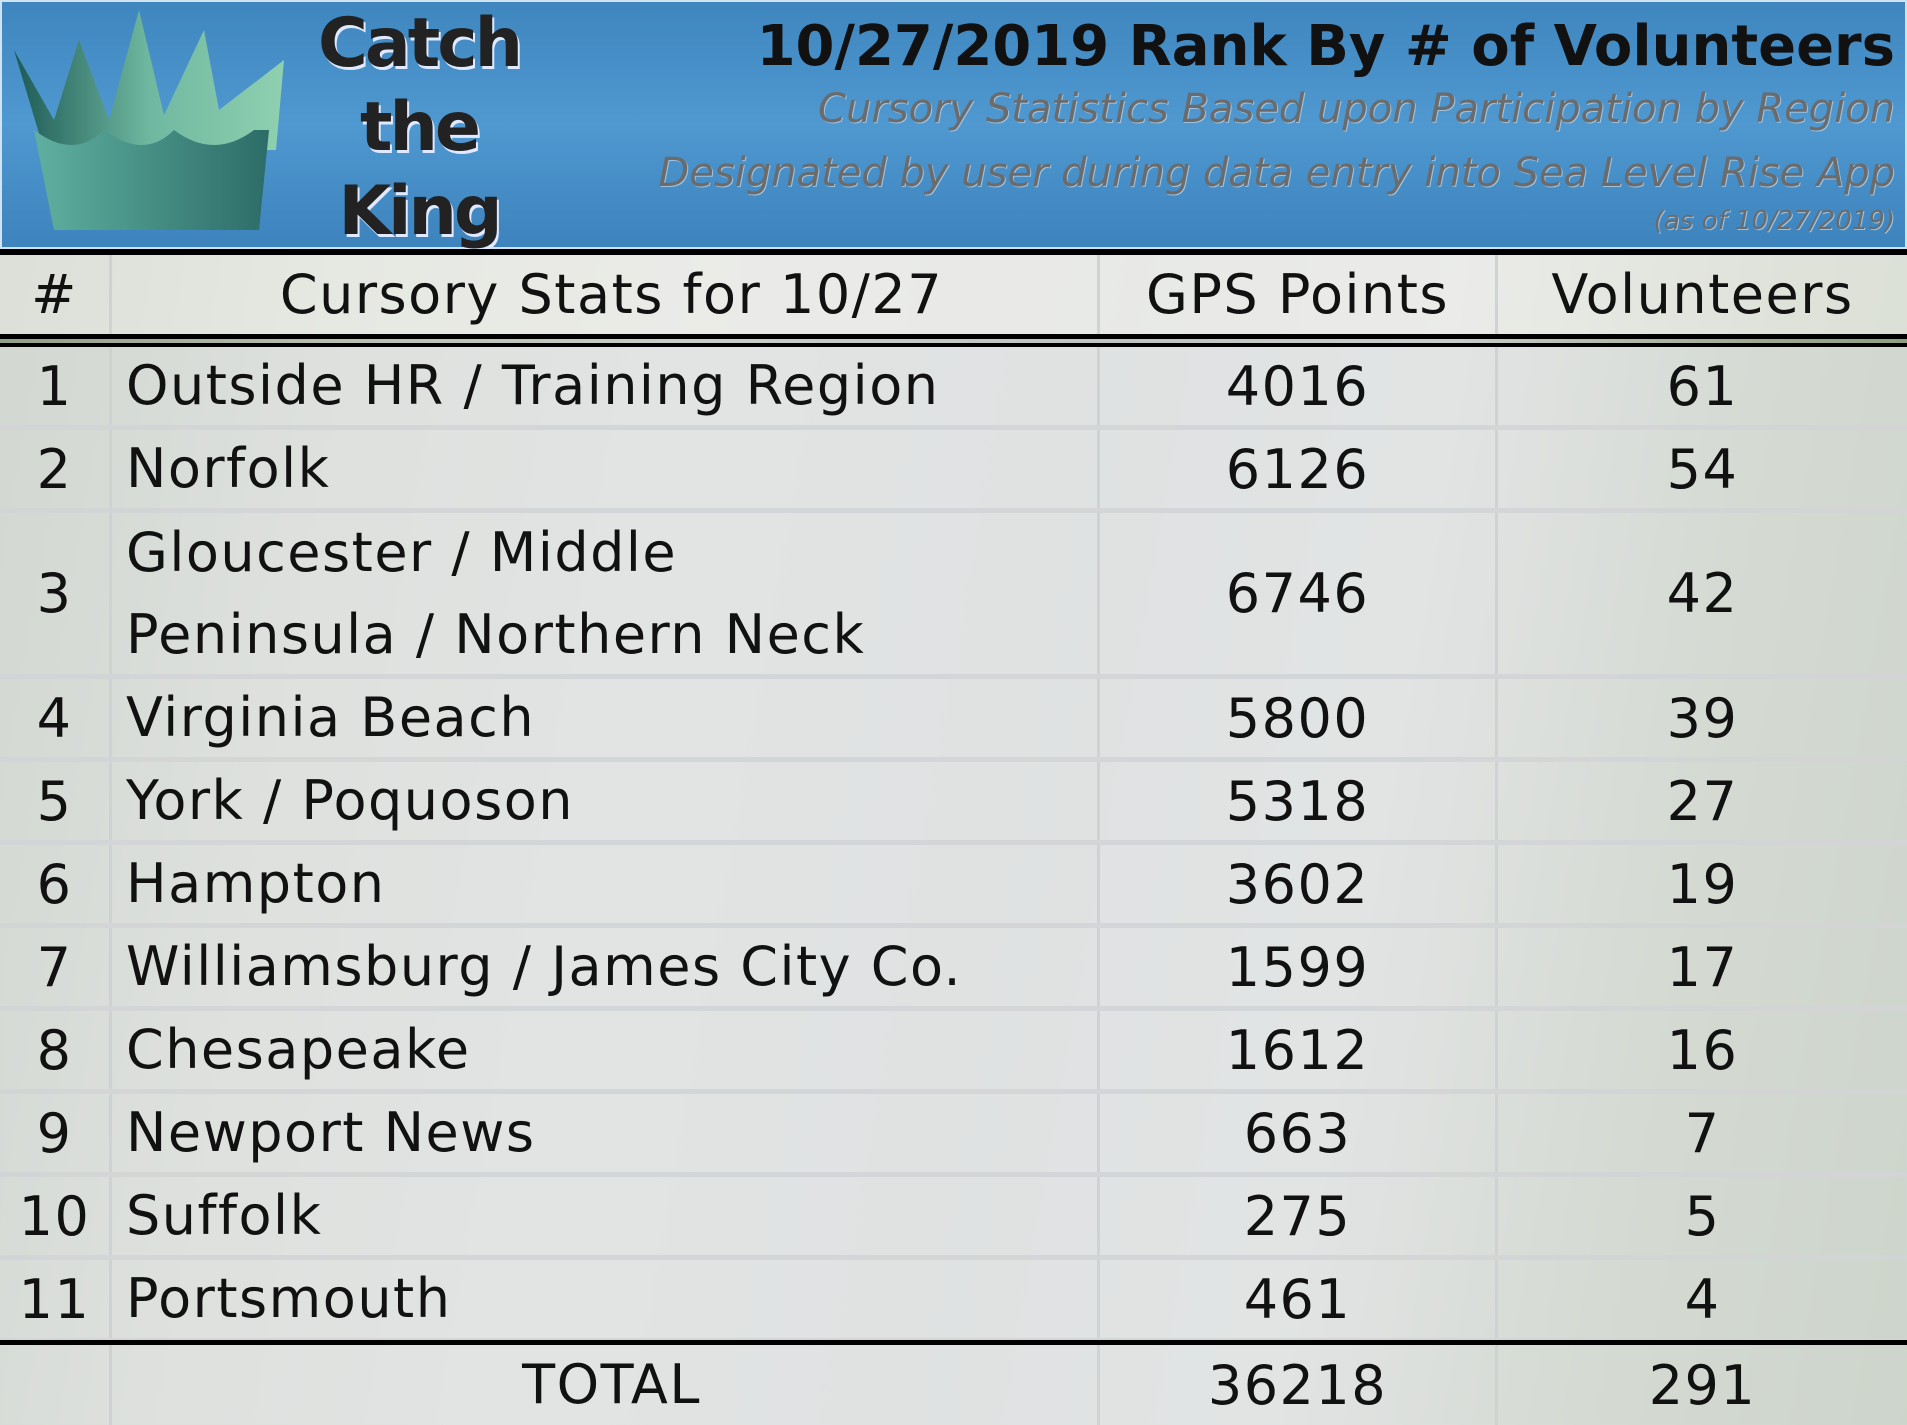 The width and height of the screenshot is (1907, 1425). Describe the element at coordinates (56, 801) in the screenshot. I see `rank-cell: 5` at that location.